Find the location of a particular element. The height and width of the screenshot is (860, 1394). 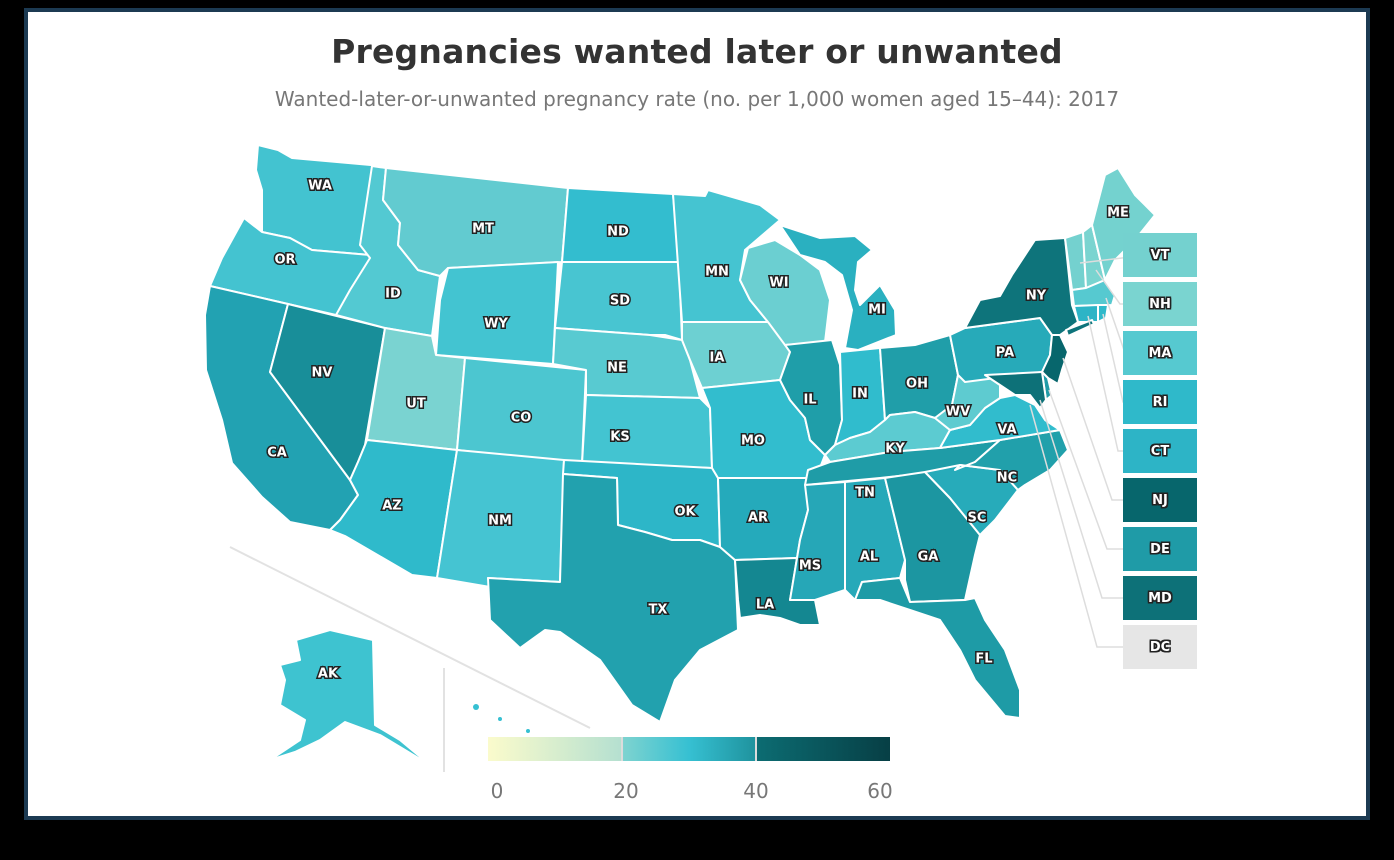

callout-label-nj: NJ is located at coordinates (1160, 500).